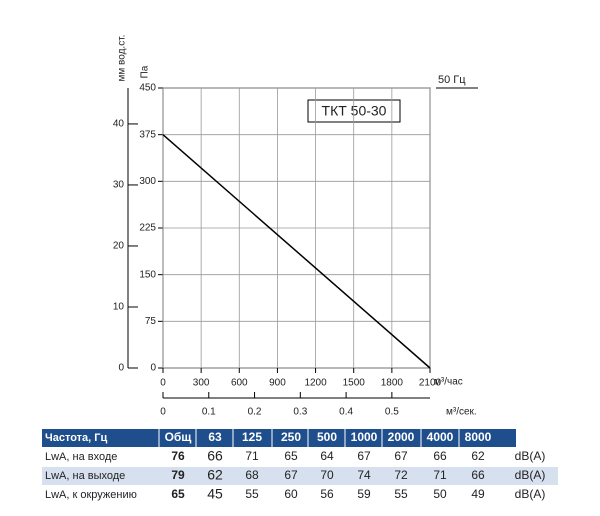  I want to click on table-header: 125, so click(252, 437).